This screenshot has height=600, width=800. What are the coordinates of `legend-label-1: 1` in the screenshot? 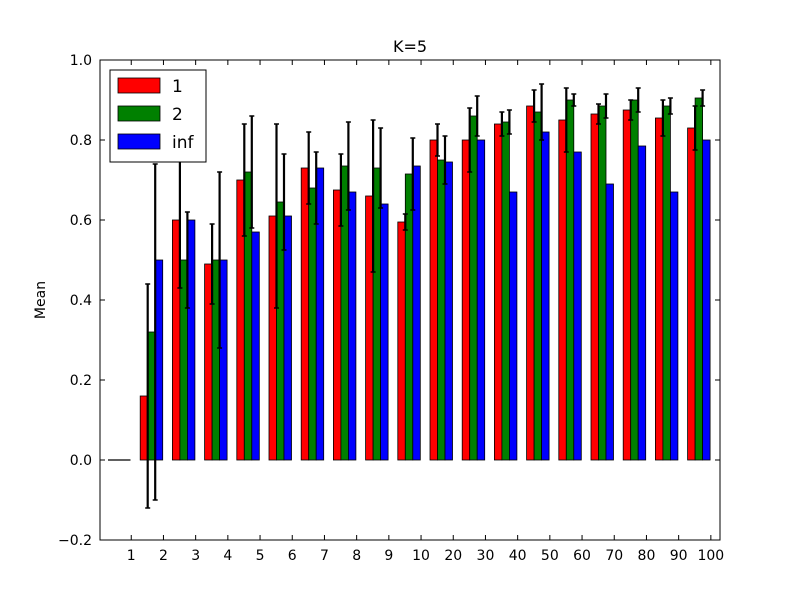 It's located at (177, 87).